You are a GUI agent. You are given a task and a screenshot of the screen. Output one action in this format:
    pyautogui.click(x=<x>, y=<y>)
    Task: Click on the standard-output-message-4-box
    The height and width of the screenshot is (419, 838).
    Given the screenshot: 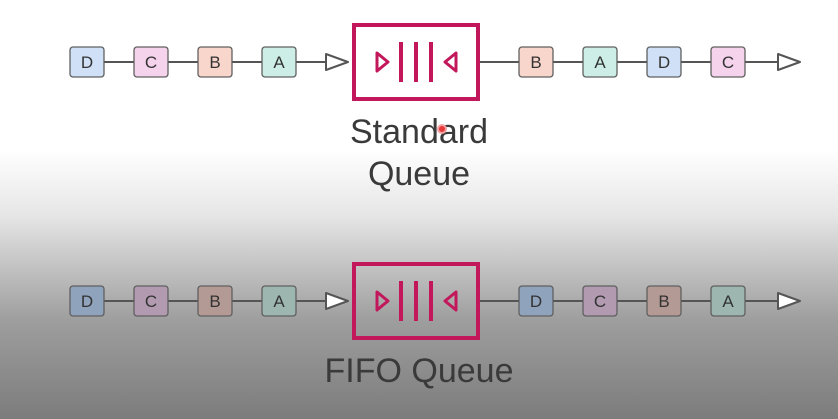 What is the action you would take?
    pyautogui.click(x=728, y=62)
    